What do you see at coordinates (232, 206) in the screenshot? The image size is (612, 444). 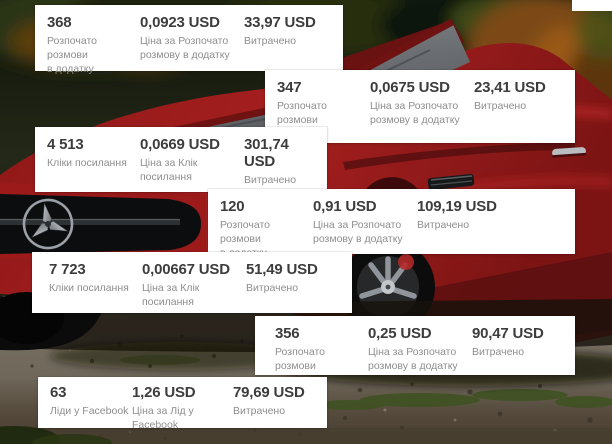 I see `metric-value: 120` at bounding box center [232, 206].